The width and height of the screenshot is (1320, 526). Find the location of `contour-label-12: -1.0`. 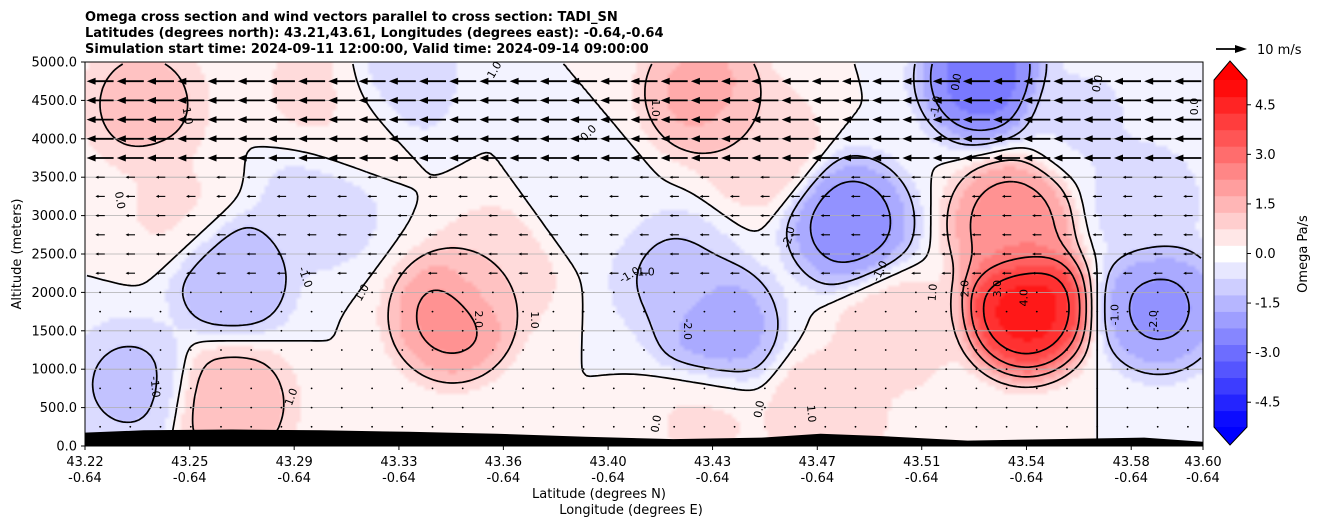

contour-label-12: -1.0 is located at coordinates (643, 272).